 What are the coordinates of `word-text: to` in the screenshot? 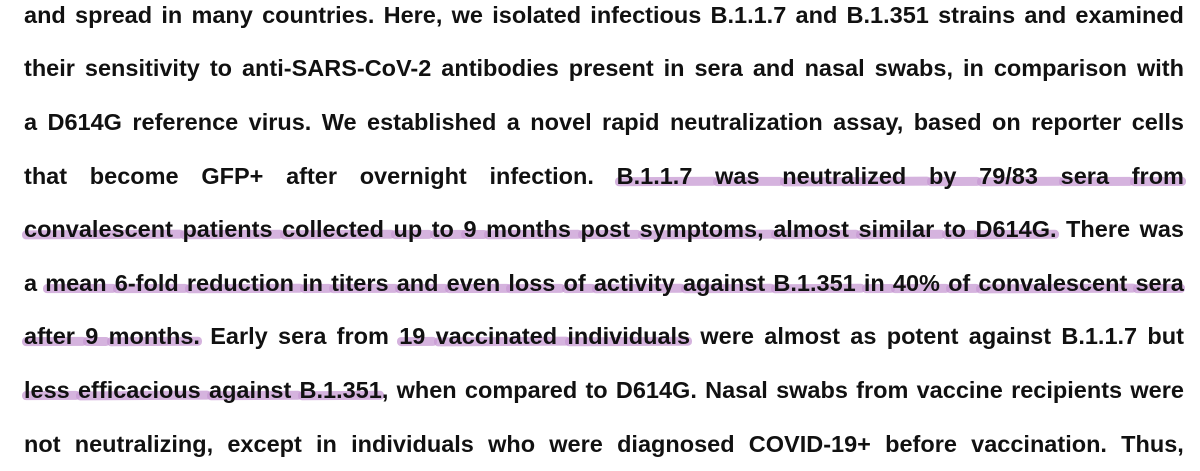 It's located at (221, 68).